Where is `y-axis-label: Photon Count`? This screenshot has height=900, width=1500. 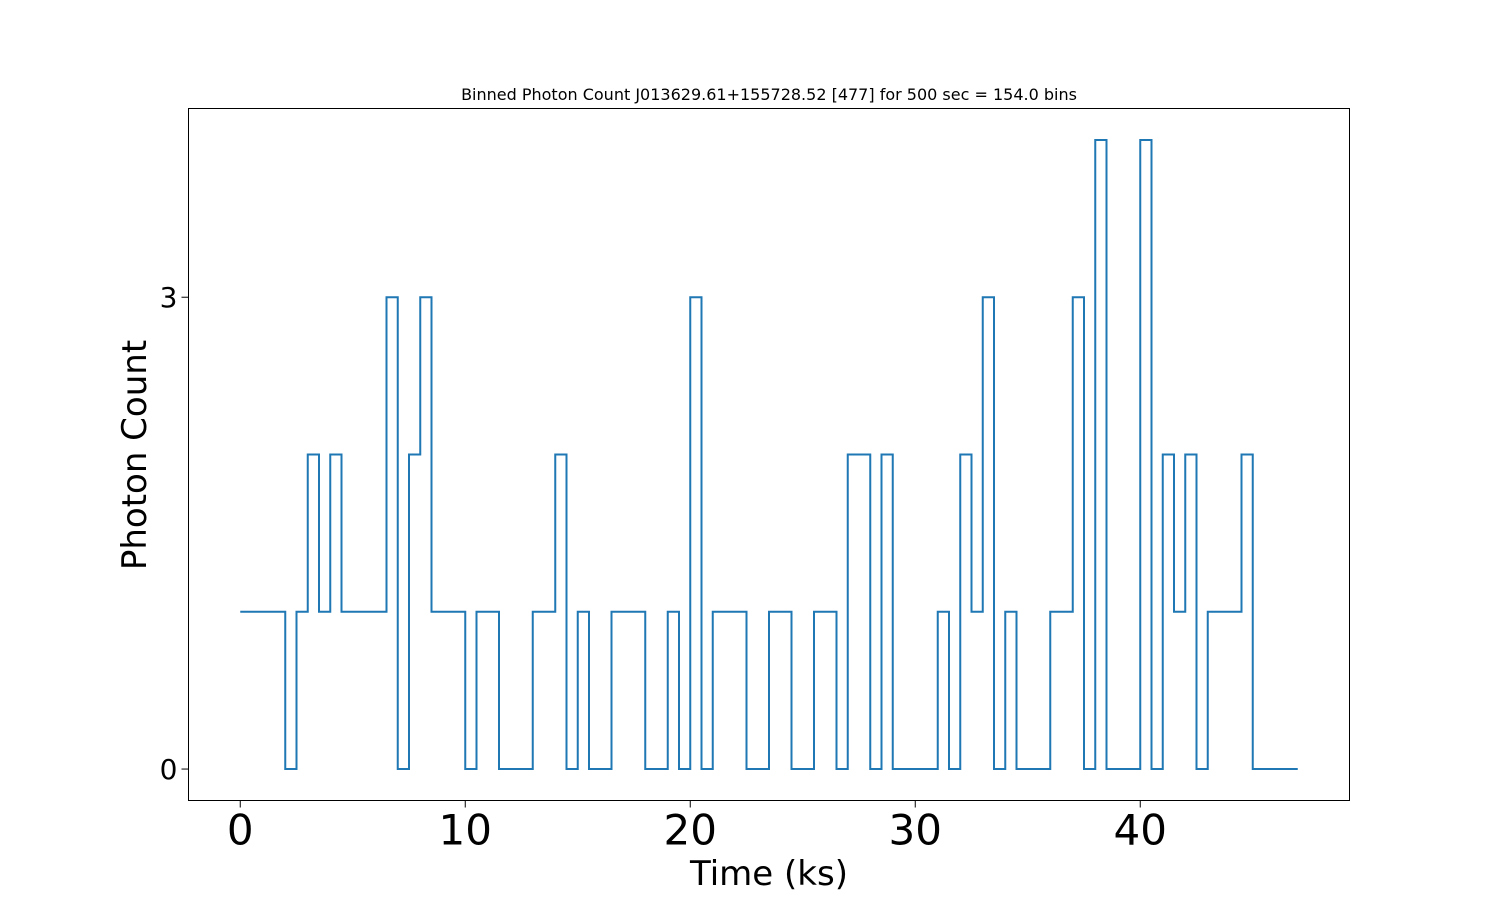 y-axis-label: Photon Count is located at coordinates (135, 455).